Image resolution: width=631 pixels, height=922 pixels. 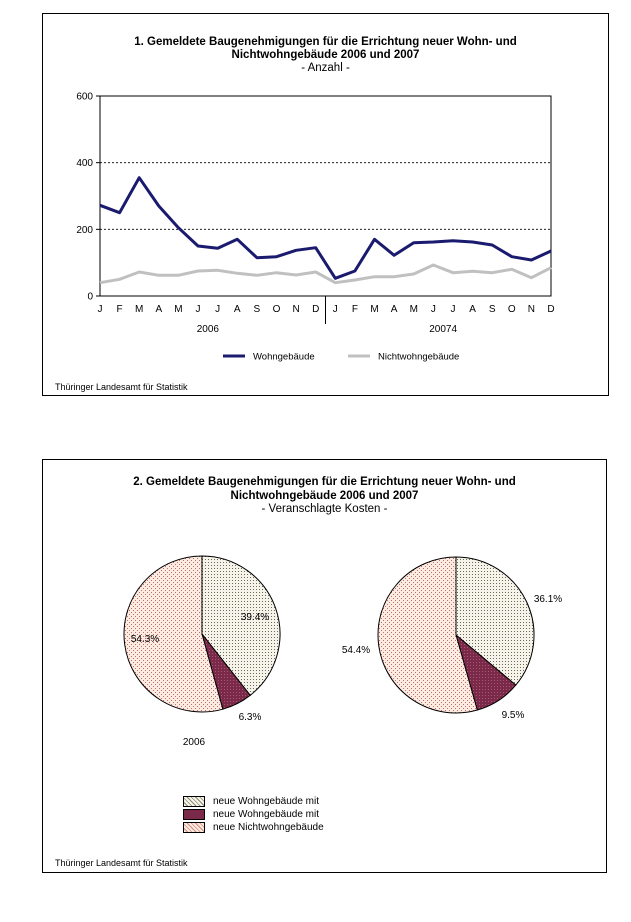 I want to click on pie-value-label: 36.1%, so click(x=548, y=599).